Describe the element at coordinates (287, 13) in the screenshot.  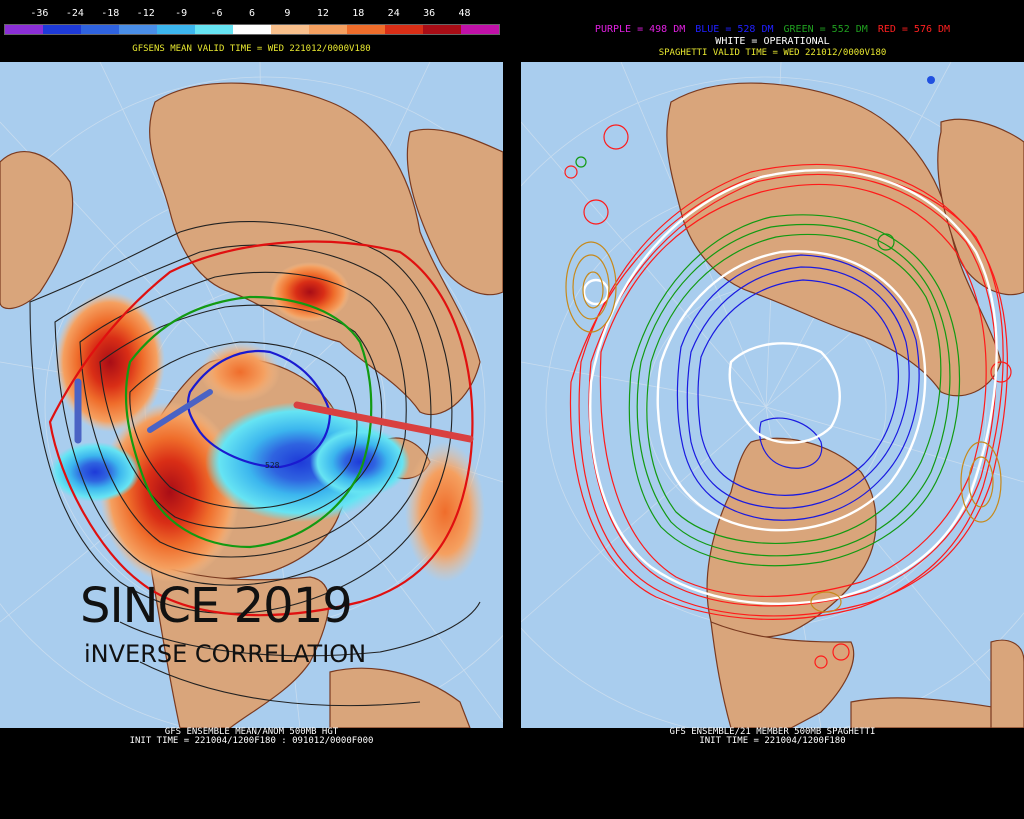
I see `colorbar-tick: 9` at that location.